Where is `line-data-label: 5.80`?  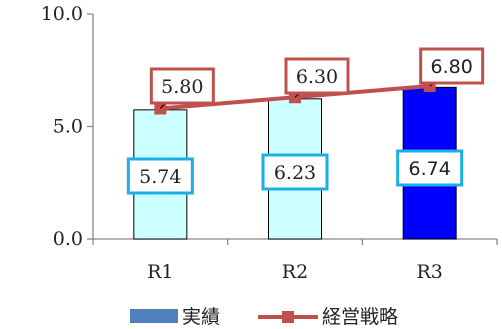 line-data-label: 5.80 is located at coordinates (182, 88).